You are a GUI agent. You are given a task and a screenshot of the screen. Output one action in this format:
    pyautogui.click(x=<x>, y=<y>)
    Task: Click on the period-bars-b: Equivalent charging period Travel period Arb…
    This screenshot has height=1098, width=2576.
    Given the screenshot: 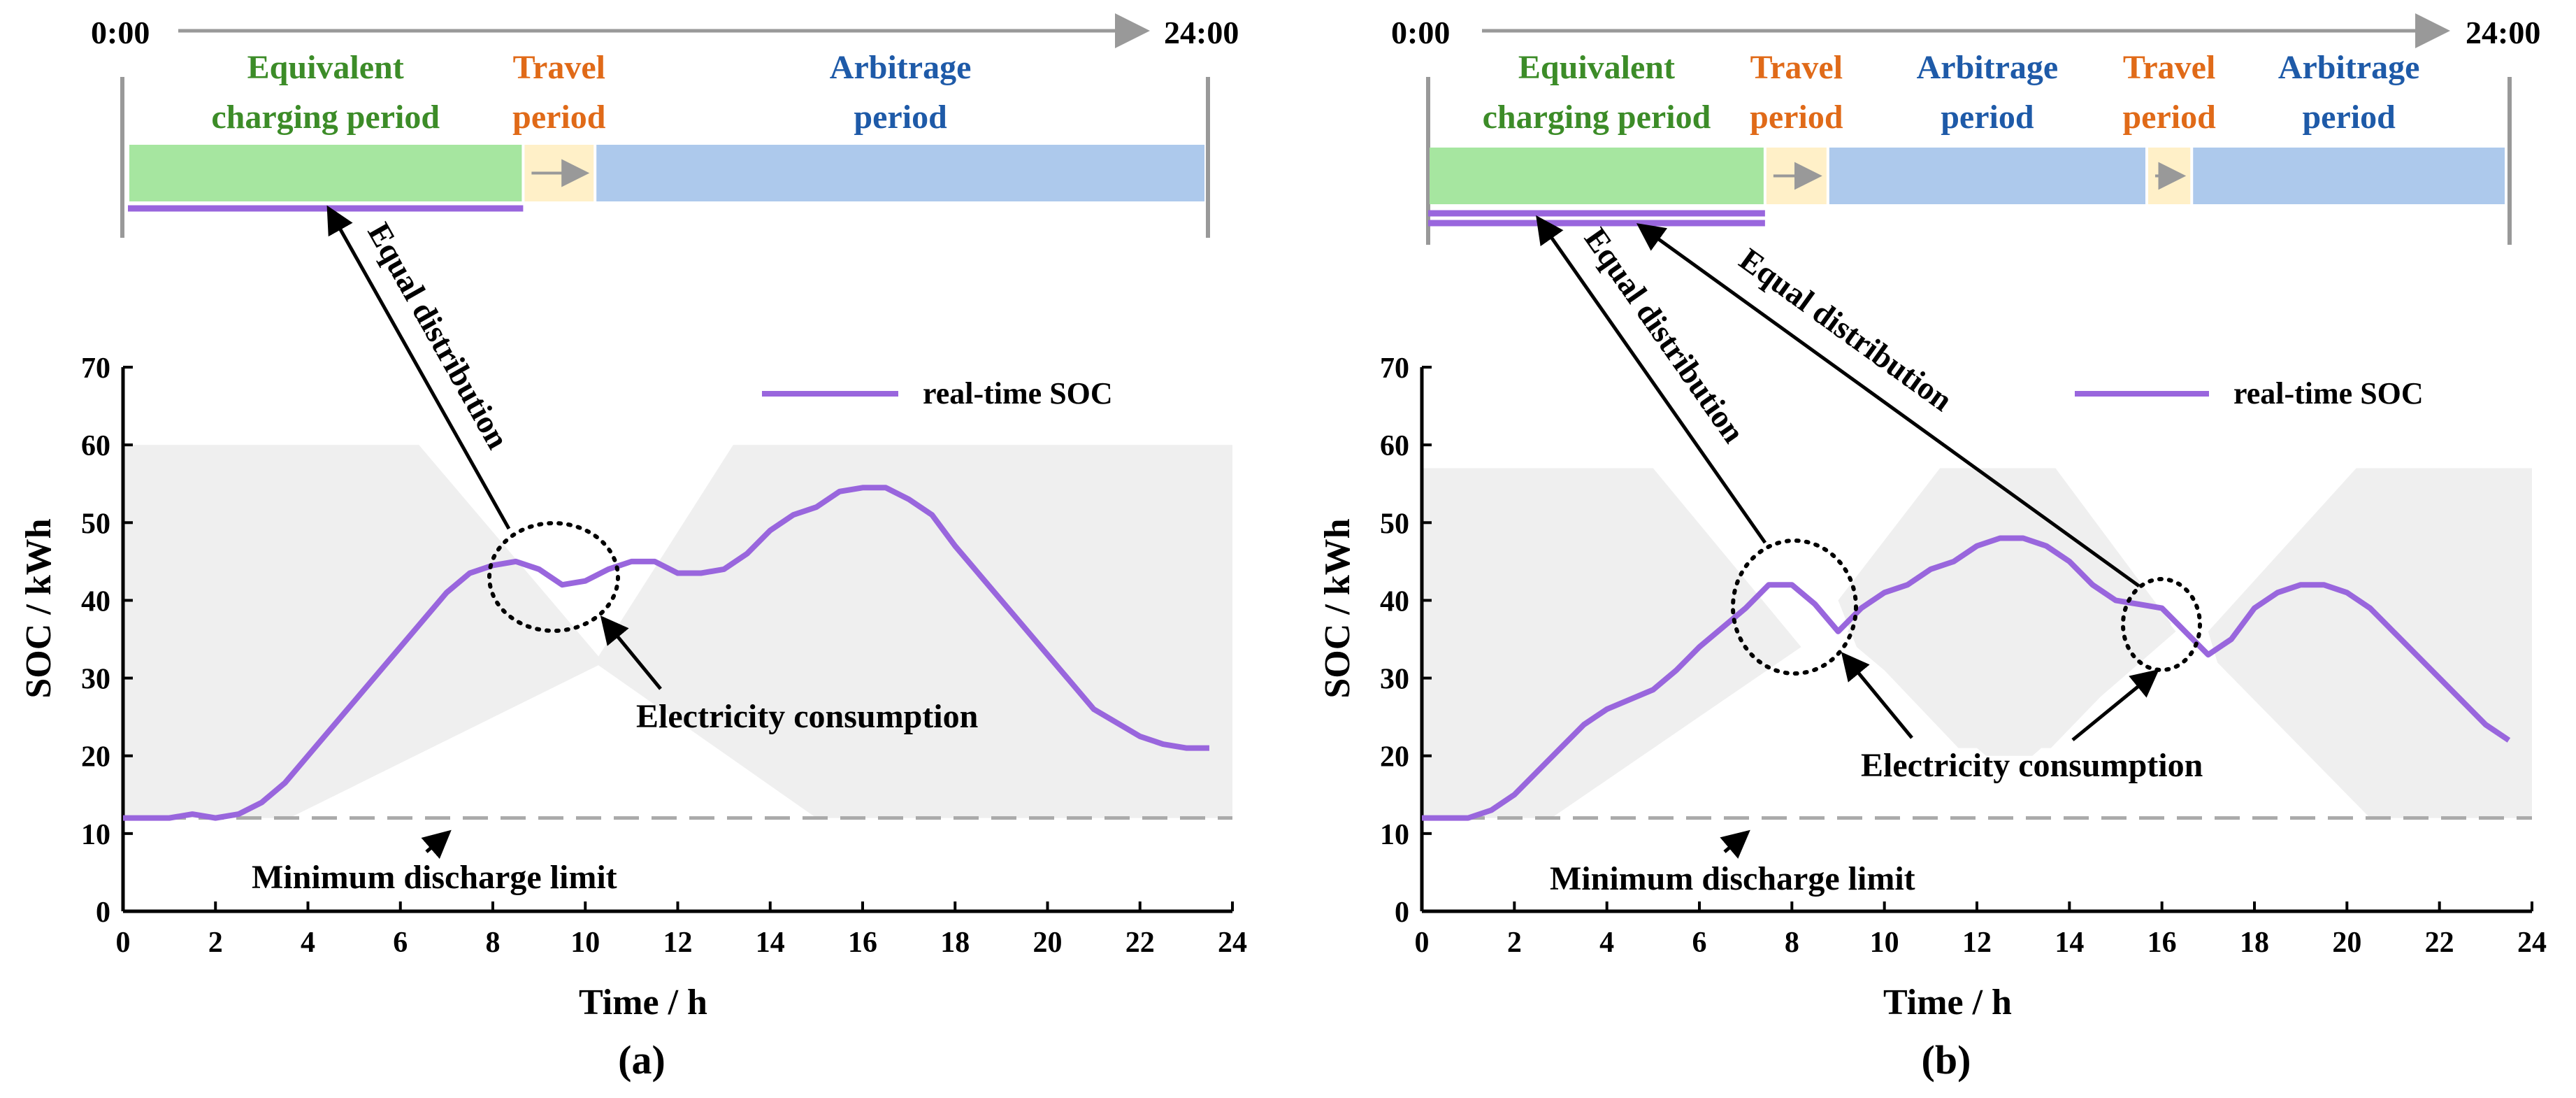 What is the action you would take?
    pyautogui.click(x=1966, y=138)
    